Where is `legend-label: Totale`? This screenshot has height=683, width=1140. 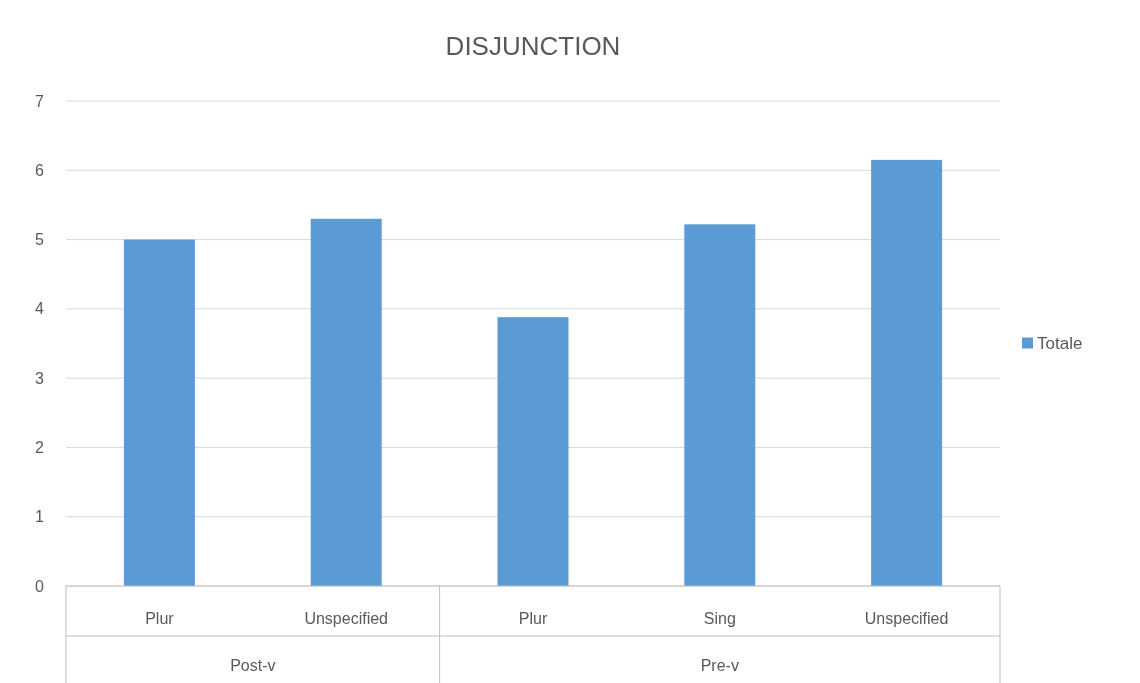 legend-label: Totale is located at coordinates (1060, 344).